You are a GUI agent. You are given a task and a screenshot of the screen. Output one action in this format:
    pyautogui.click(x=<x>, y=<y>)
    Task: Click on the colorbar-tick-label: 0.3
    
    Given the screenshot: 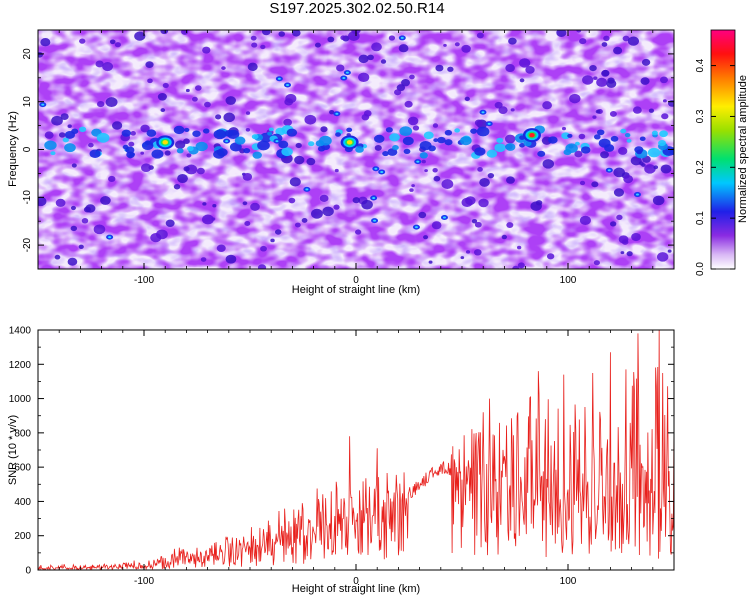 What is the action you would take?
    pyautogui.click(x=700, y=116)
    